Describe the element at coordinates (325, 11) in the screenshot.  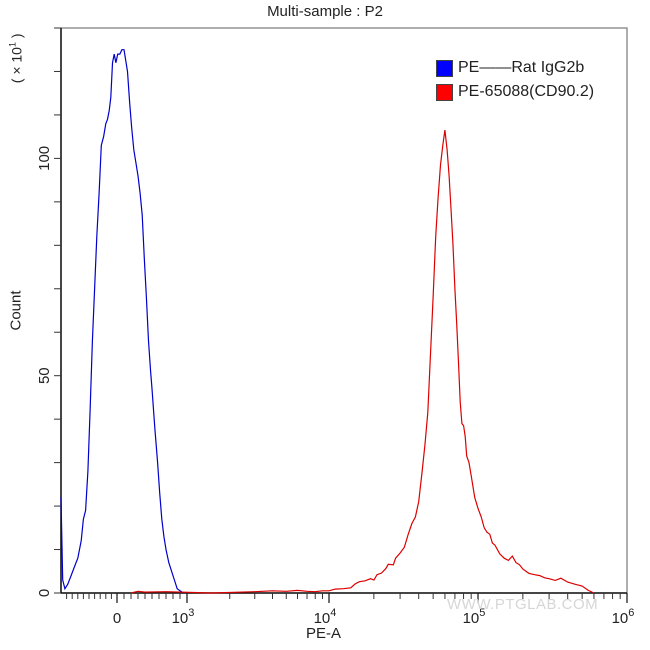
I see `chart-title: Multi-sample : P2` at that location.